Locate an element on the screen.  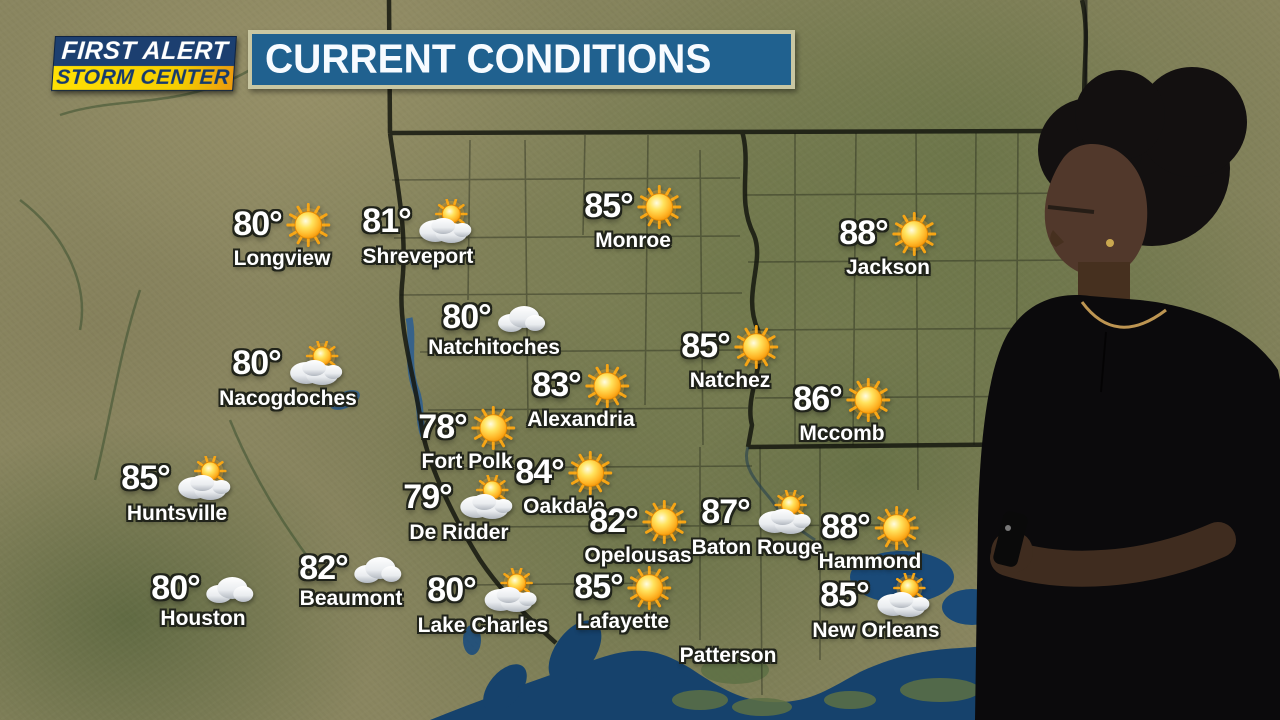
station-natchez: 85° Natchez is located at coordinates (730, 358).